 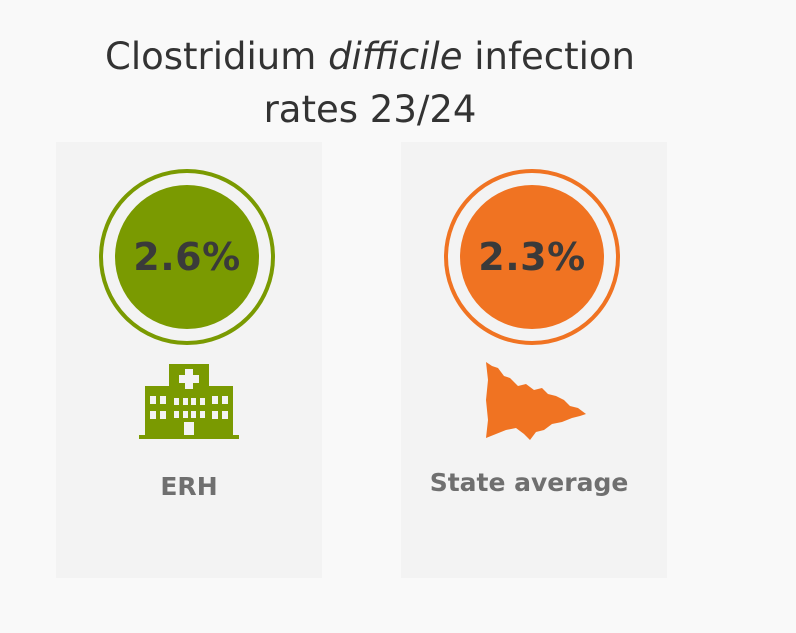 I want to click on victoria-map-icon, so click(x=536, y=401).